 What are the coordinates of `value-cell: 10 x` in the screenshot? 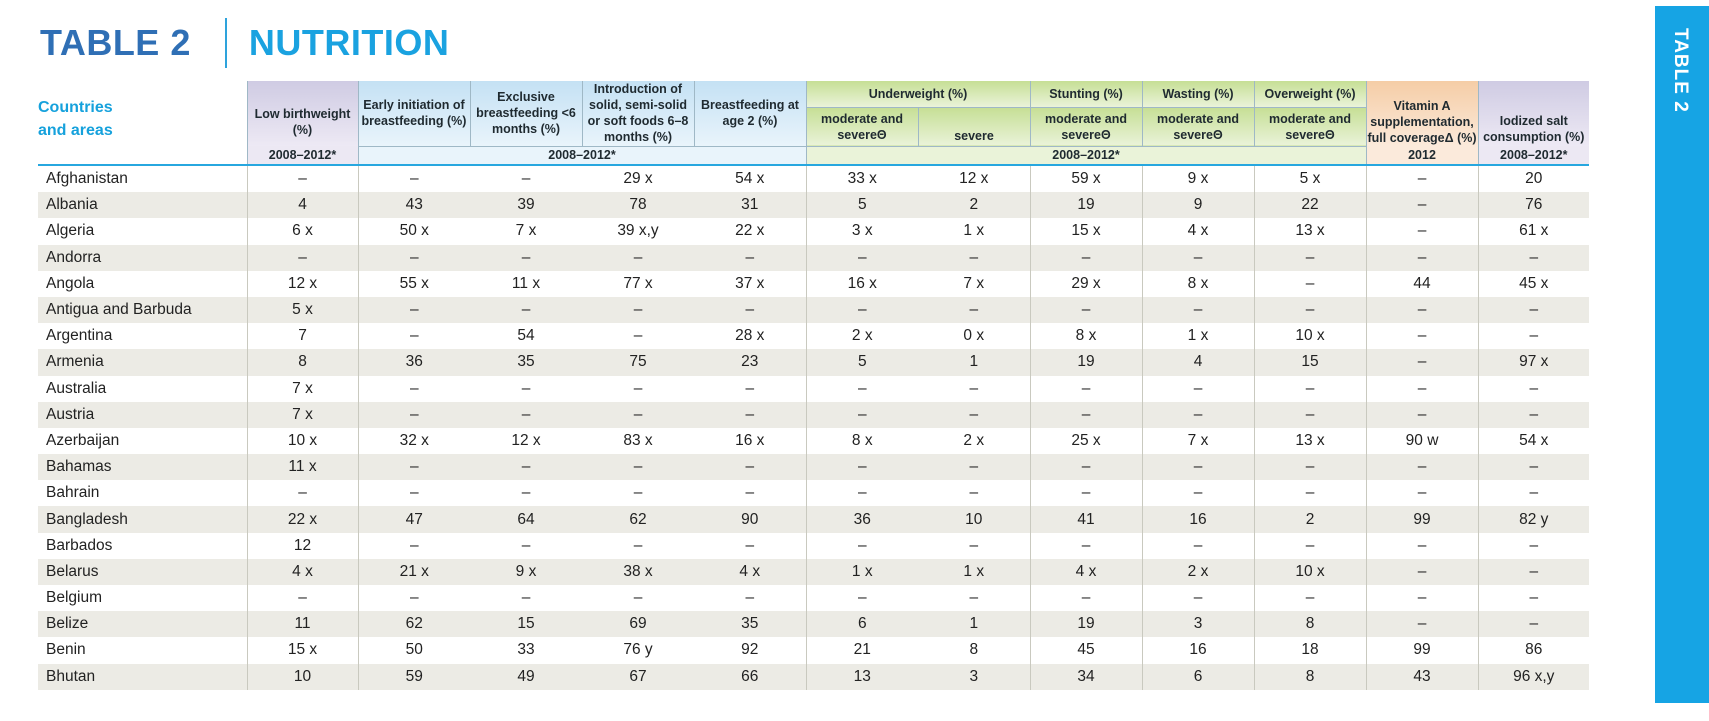 It's located at (302, 441).